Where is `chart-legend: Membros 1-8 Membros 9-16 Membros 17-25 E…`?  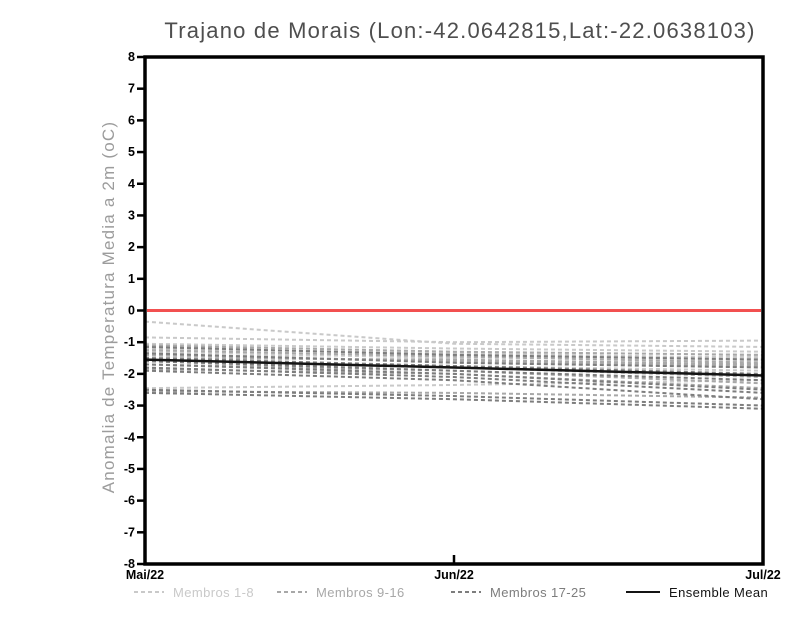
chart-legend: Membros 1-8 Membros 9-16 Membros 17-25 E… is located at coordinates (400, 593).